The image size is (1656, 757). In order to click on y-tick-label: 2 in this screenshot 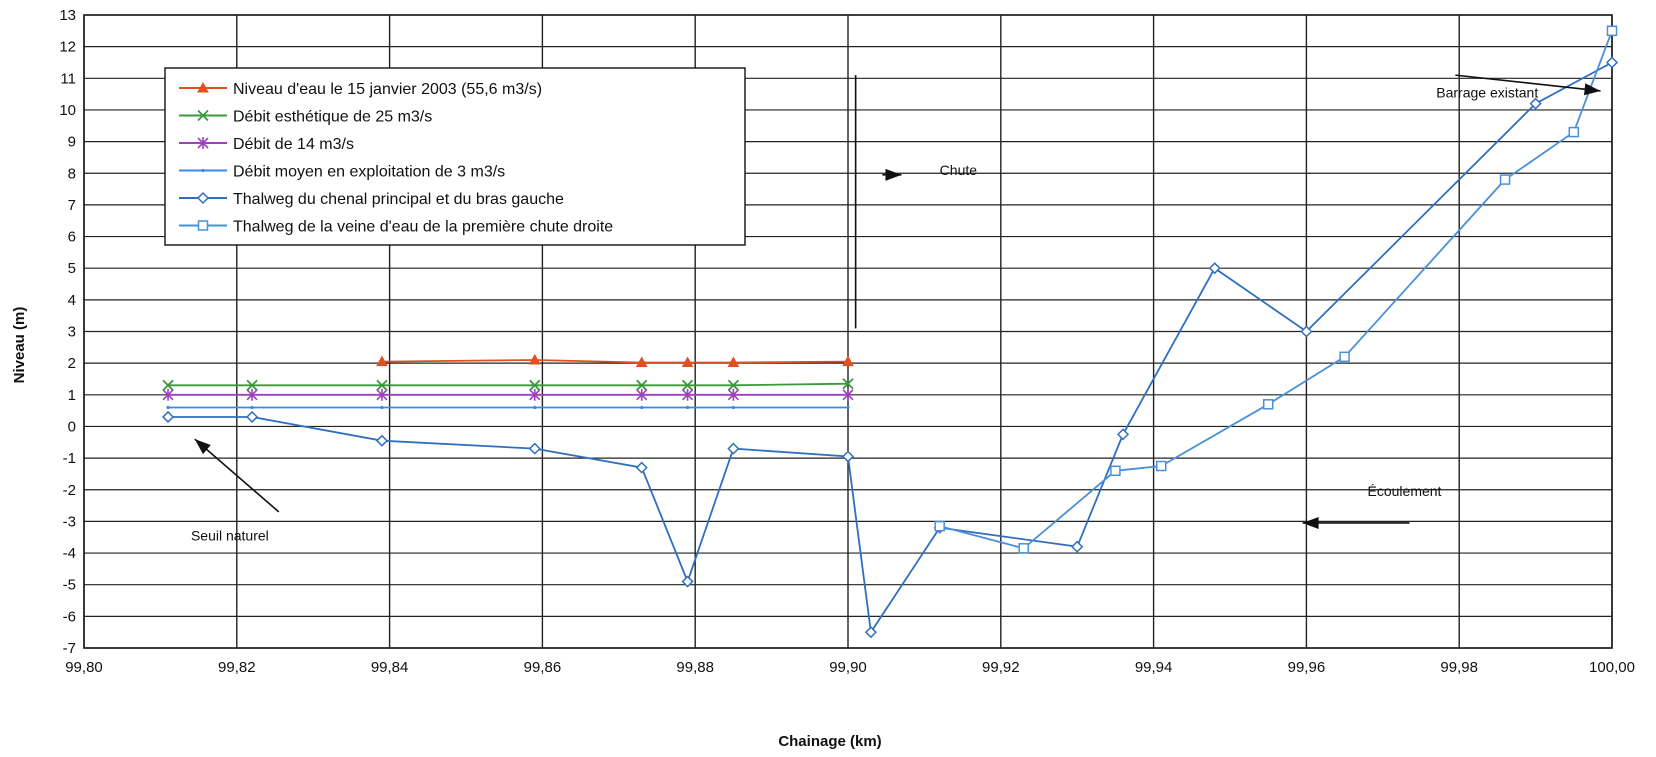, I will do `click(72, 363)`.